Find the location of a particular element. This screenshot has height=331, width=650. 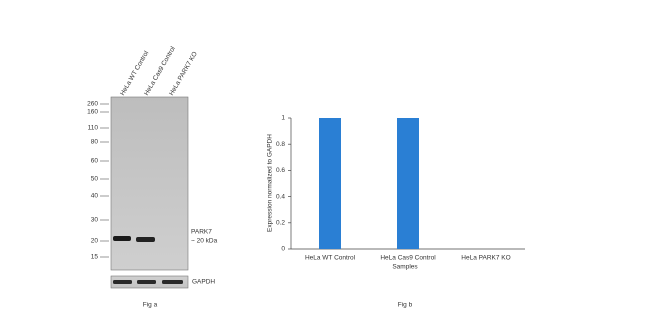

marker-label: 260 is located at coordinates (92, 104).